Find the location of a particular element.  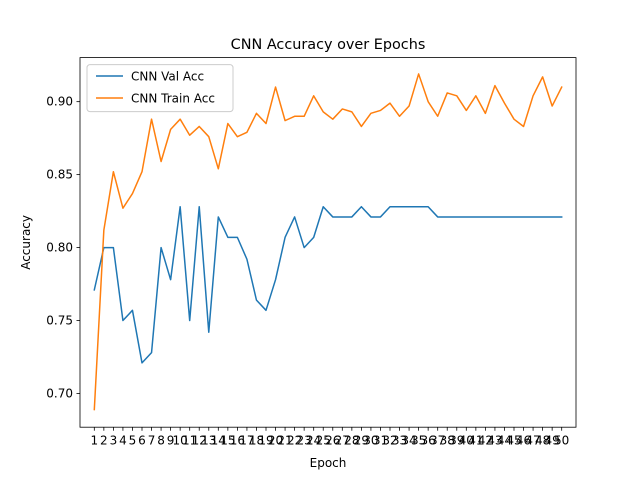

x-tick-label: 12 is located at coordinates (199, 441).